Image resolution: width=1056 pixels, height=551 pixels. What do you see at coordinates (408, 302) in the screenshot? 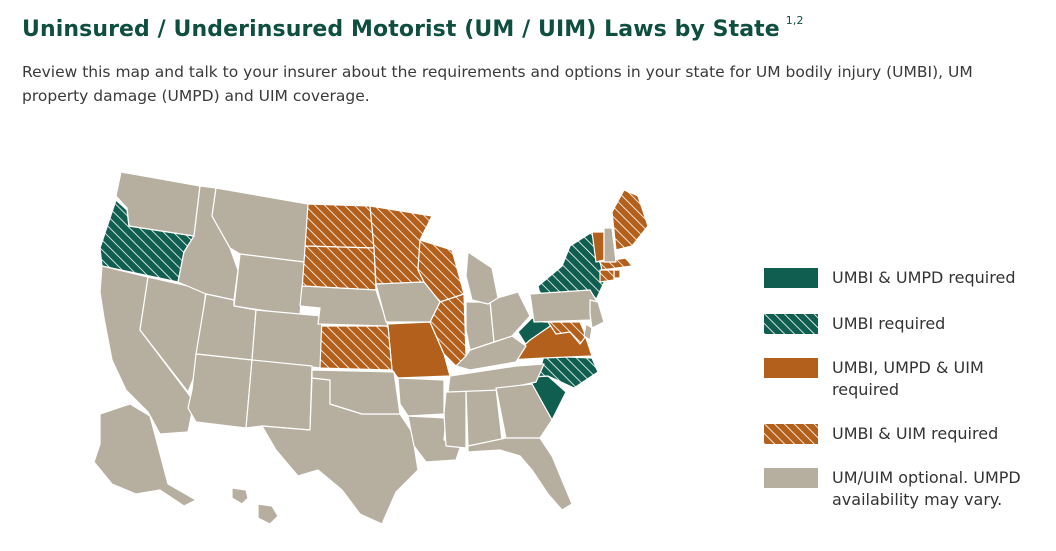
I see `state-ia` at bounding box center [408, 302].